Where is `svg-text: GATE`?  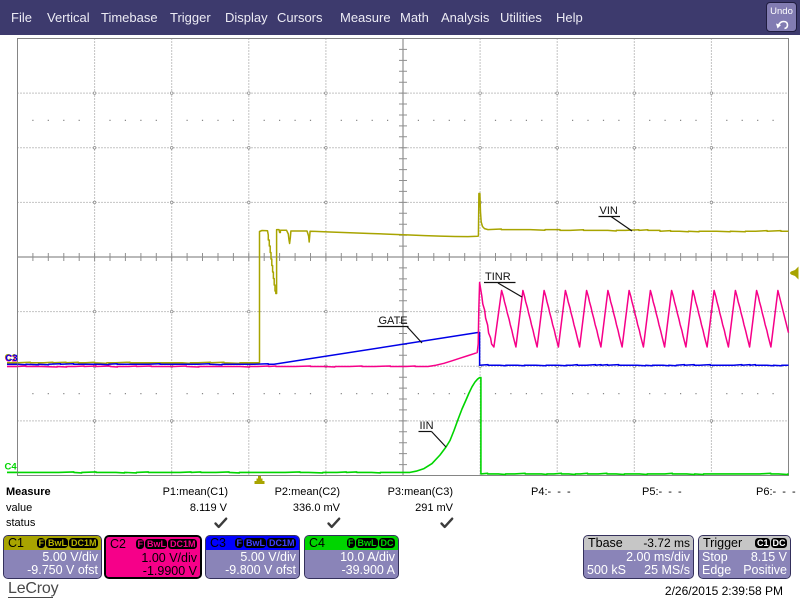
svg-text: GATE is located at coordinates (393, 321).